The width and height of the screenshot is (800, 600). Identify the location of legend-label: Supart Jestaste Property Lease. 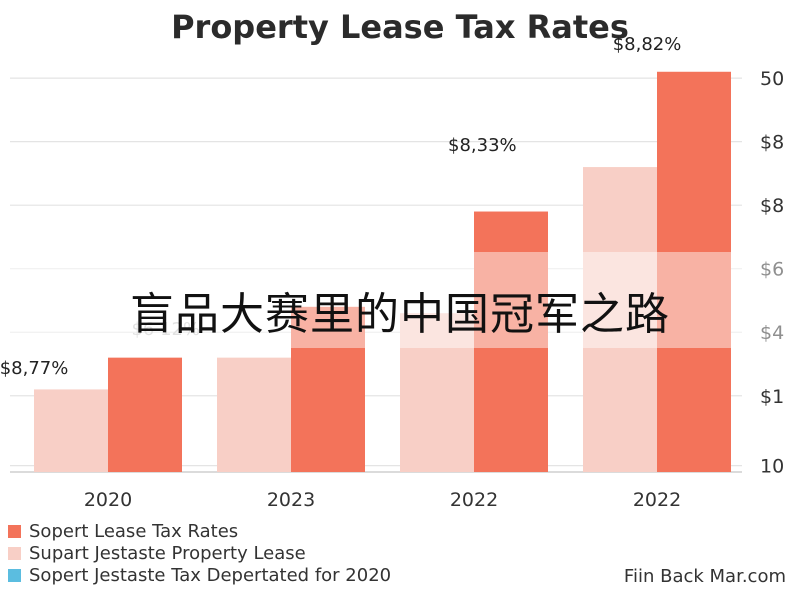
(167, 553).